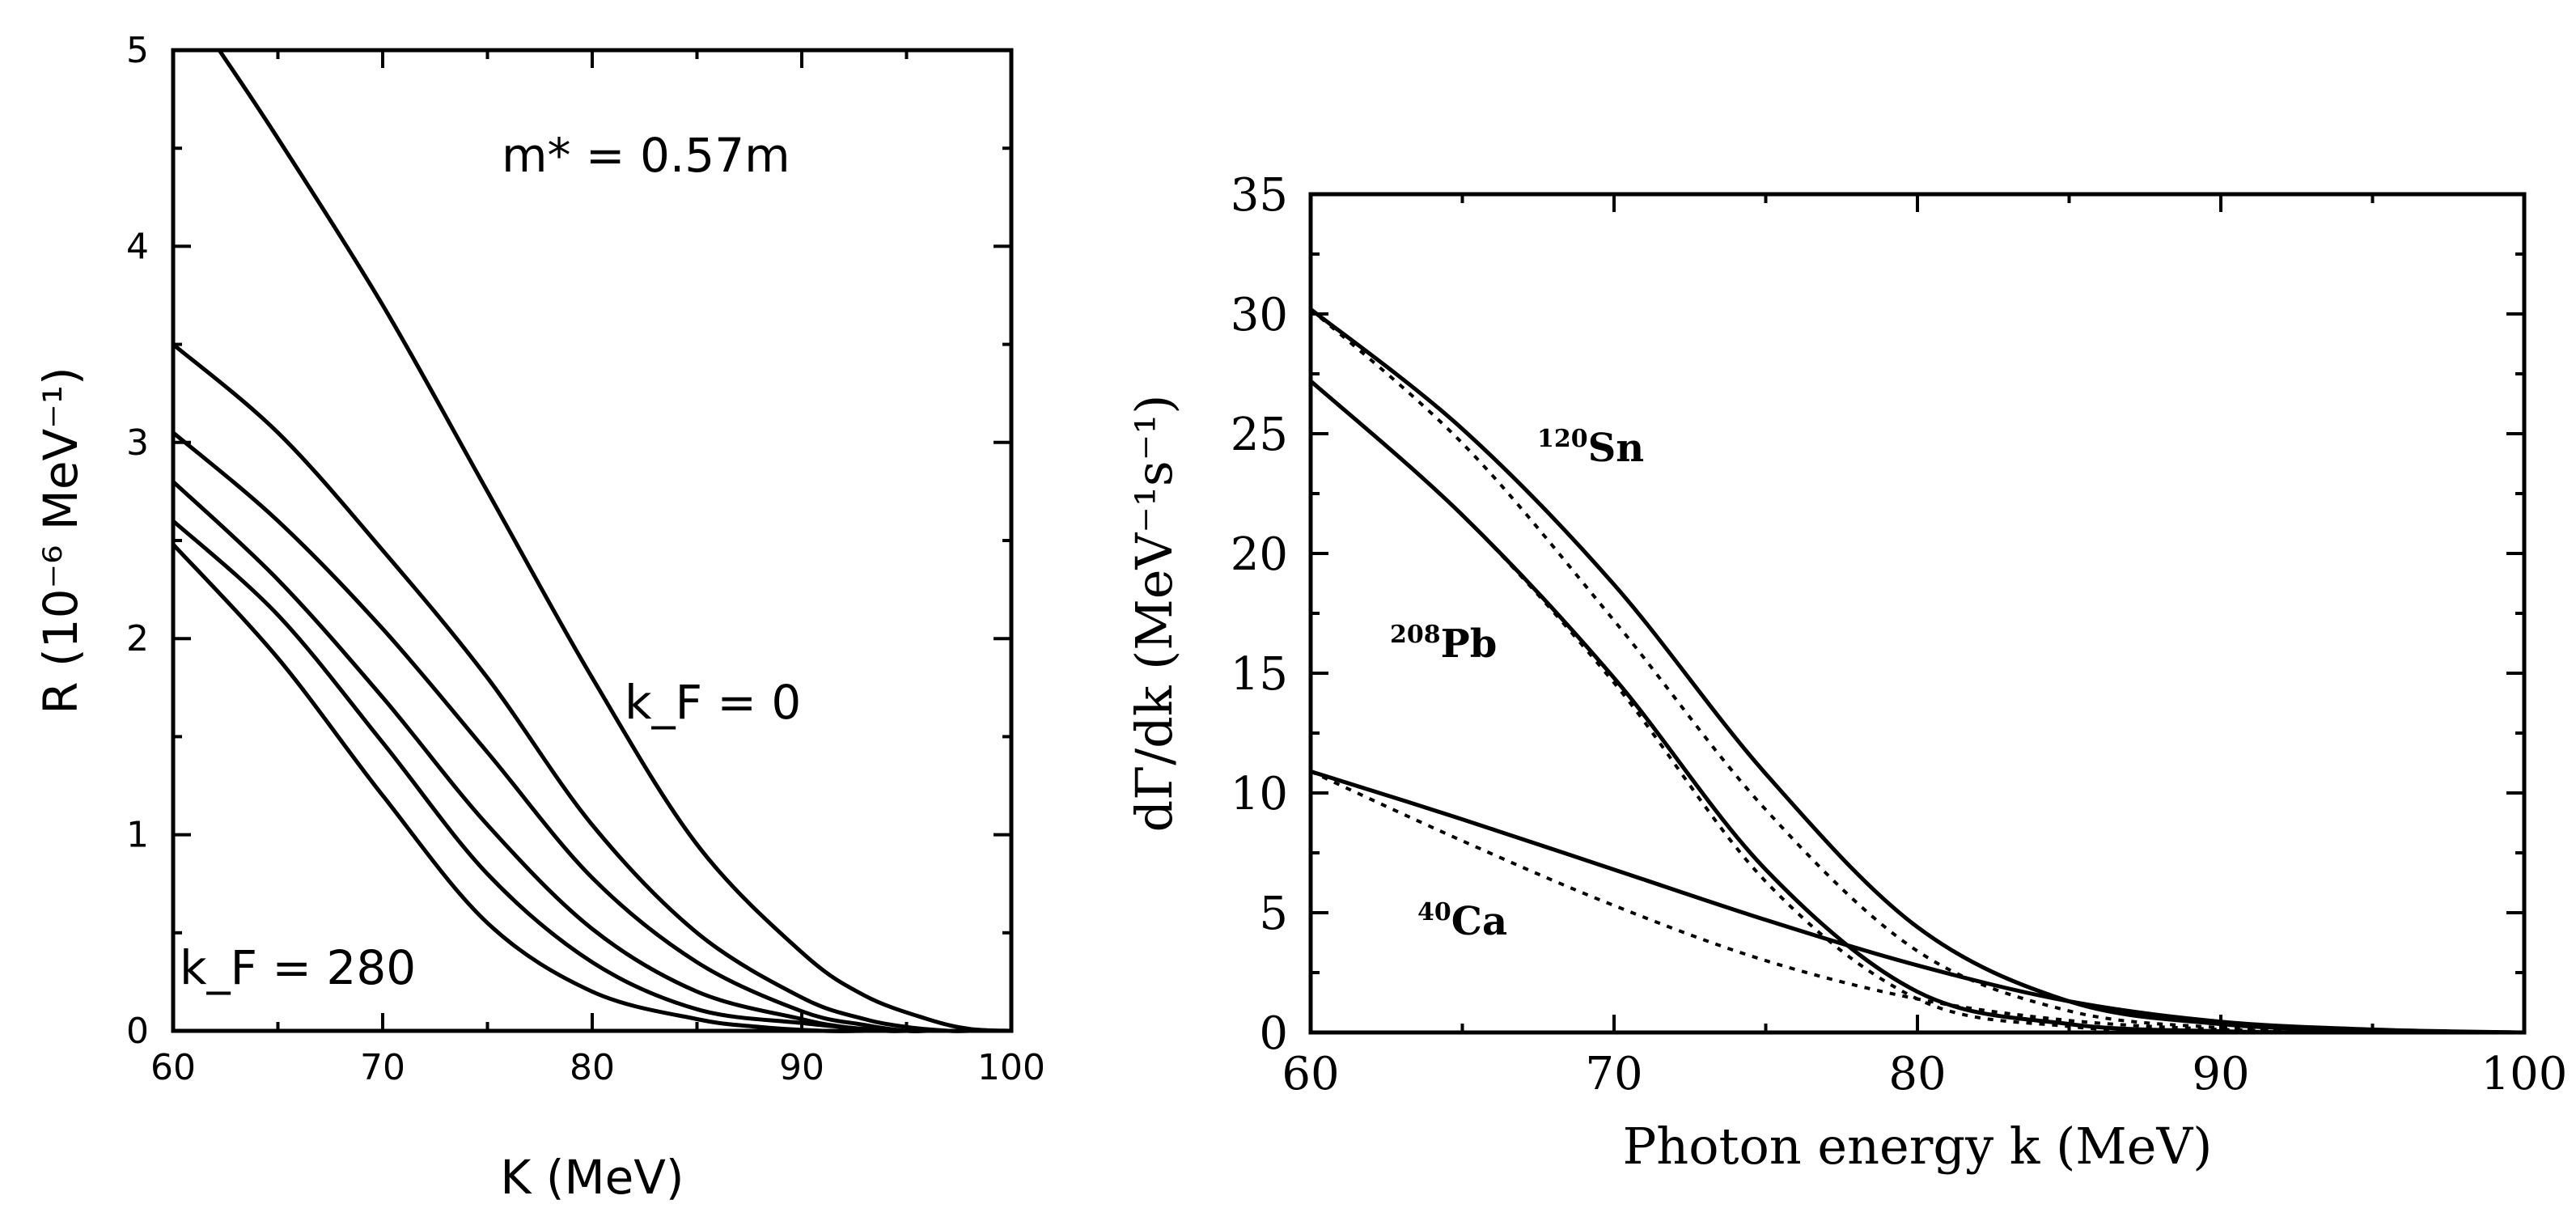 The image size is (2576, 1221). I want to click on right-y-tick-label: 5, so click(1273, 914).